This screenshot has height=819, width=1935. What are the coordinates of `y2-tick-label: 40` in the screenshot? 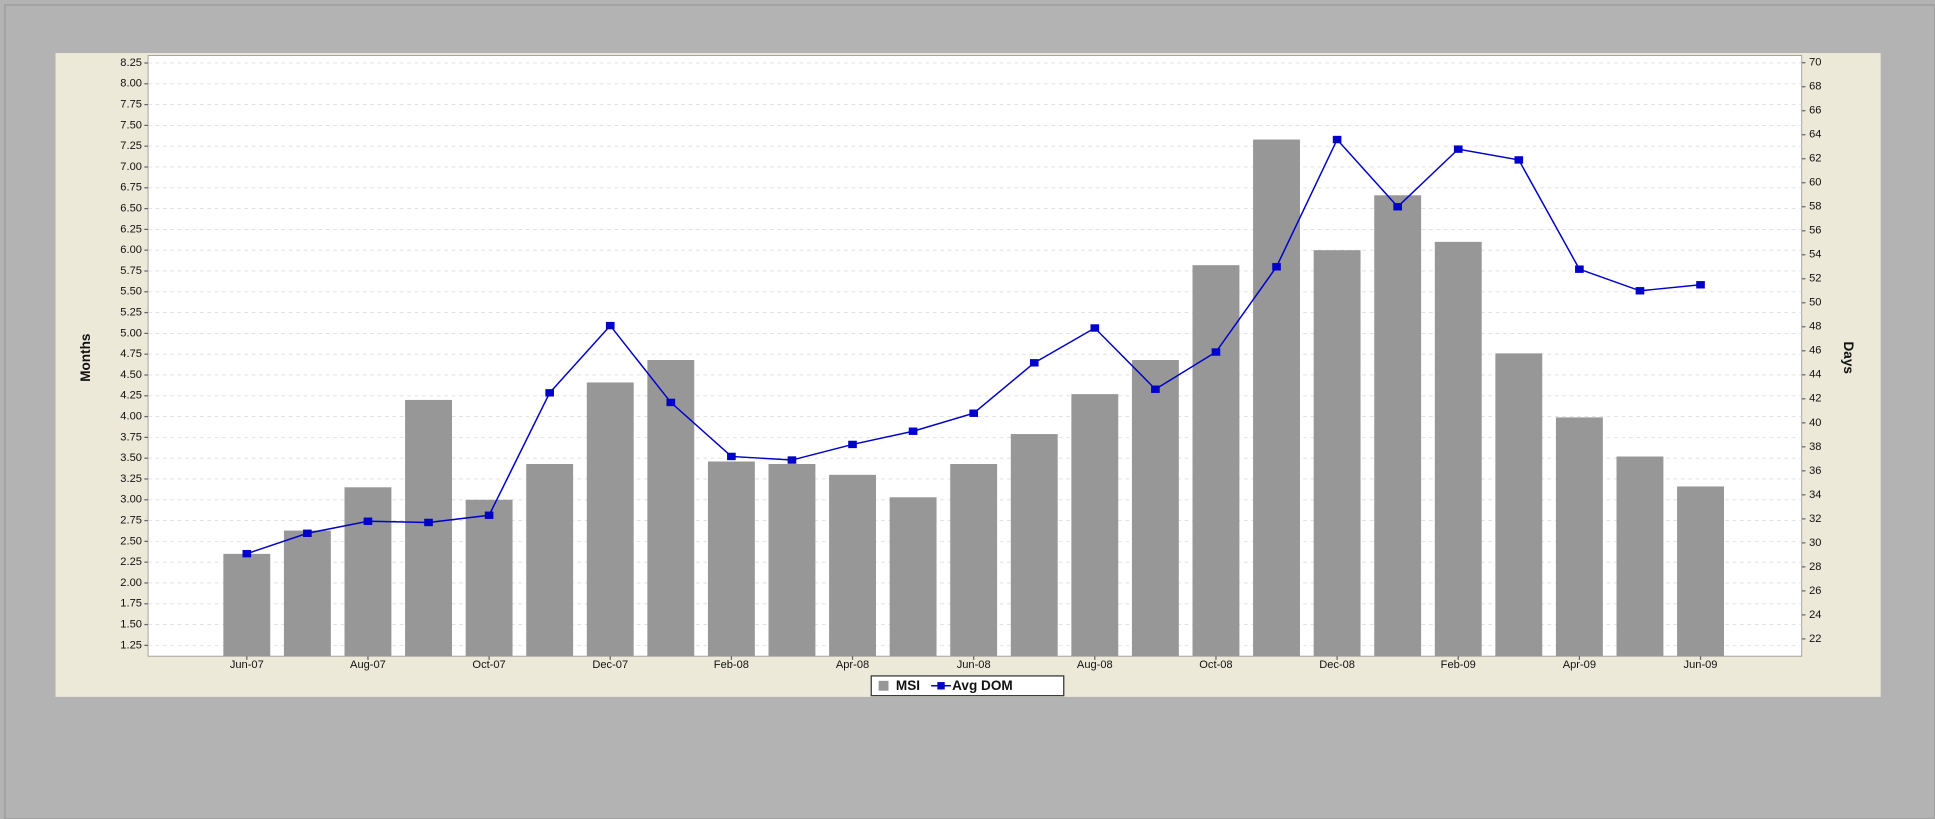 It's located at (1815, 423).